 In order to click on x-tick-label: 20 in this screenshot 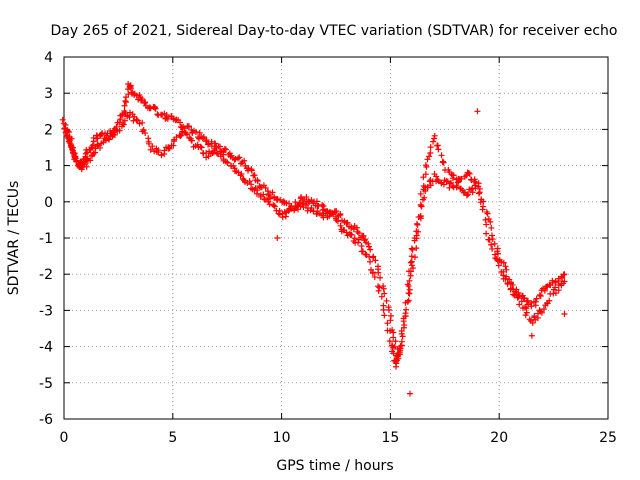, I will do `click(499, 438)`.